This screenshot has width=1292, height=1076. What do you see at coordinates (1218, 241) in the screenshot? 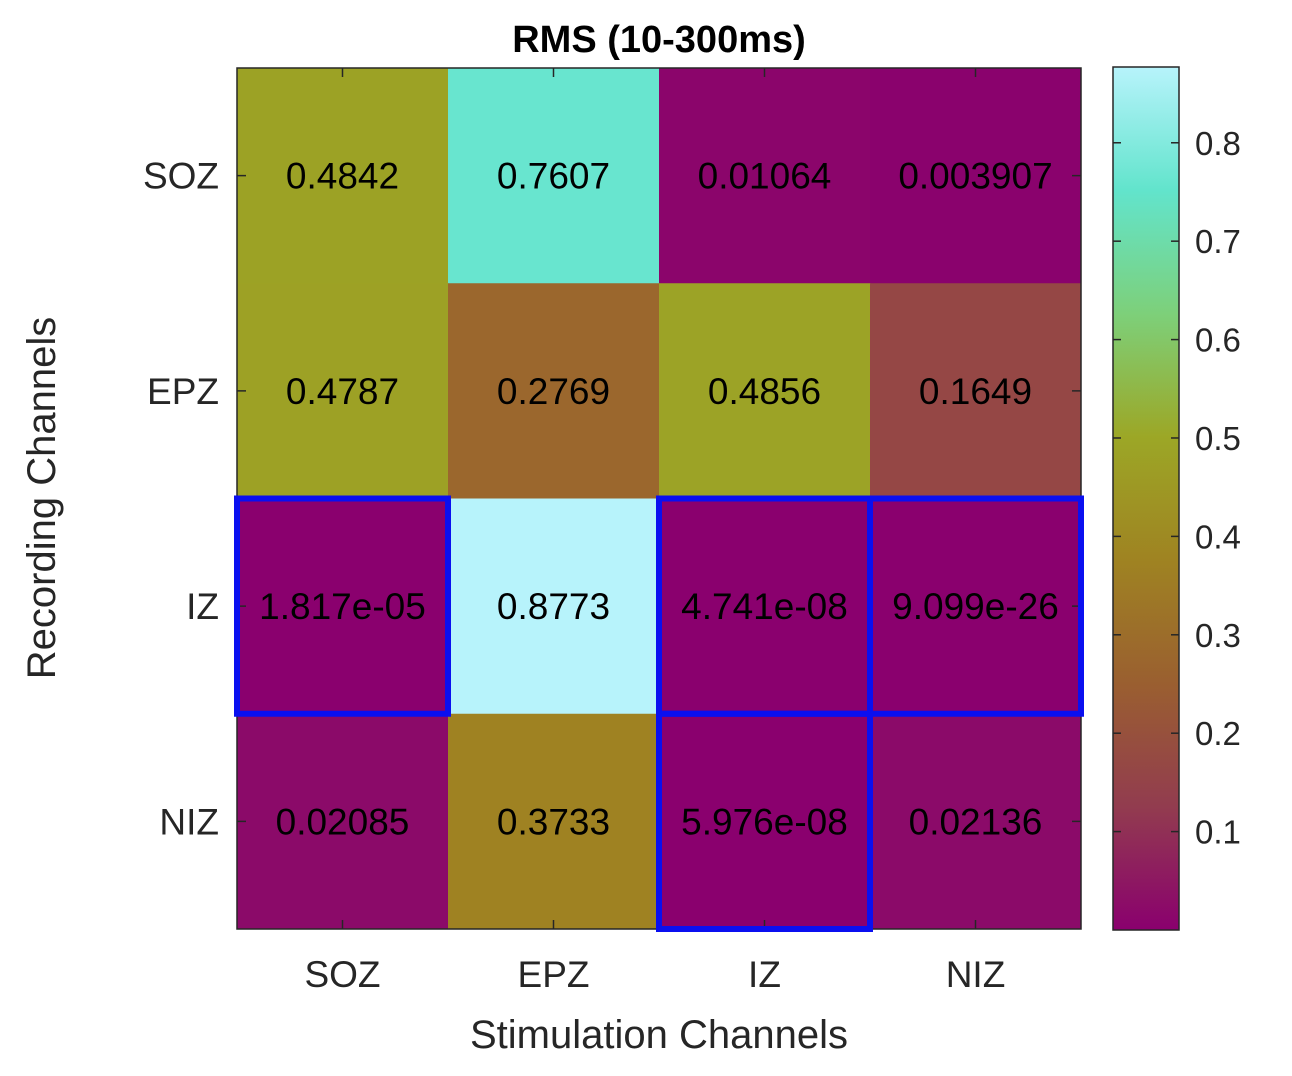
I see `colorbar-tick-label: 0.7` at bounding box center [1218, 241].